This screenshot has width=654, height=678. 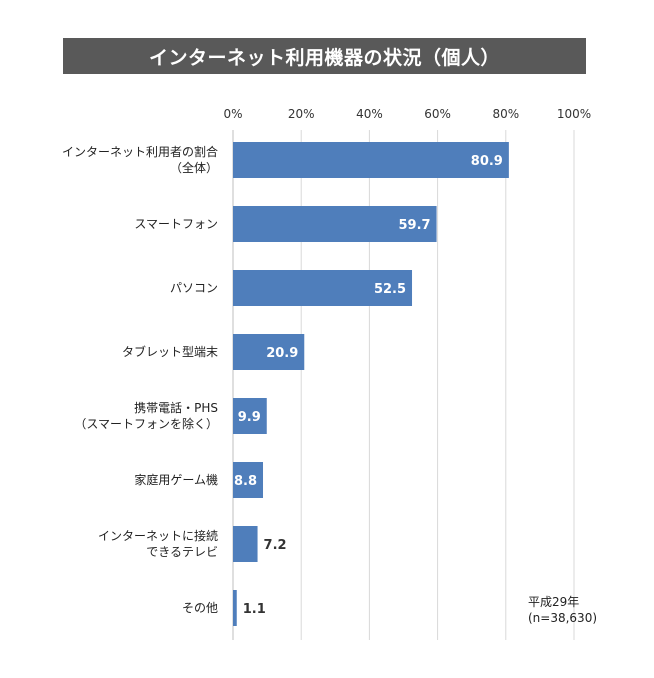 What do you see at coordinates (487, 161) in the screenshot?
I see `data-label: 80.9` at bounding box center [487, 161].